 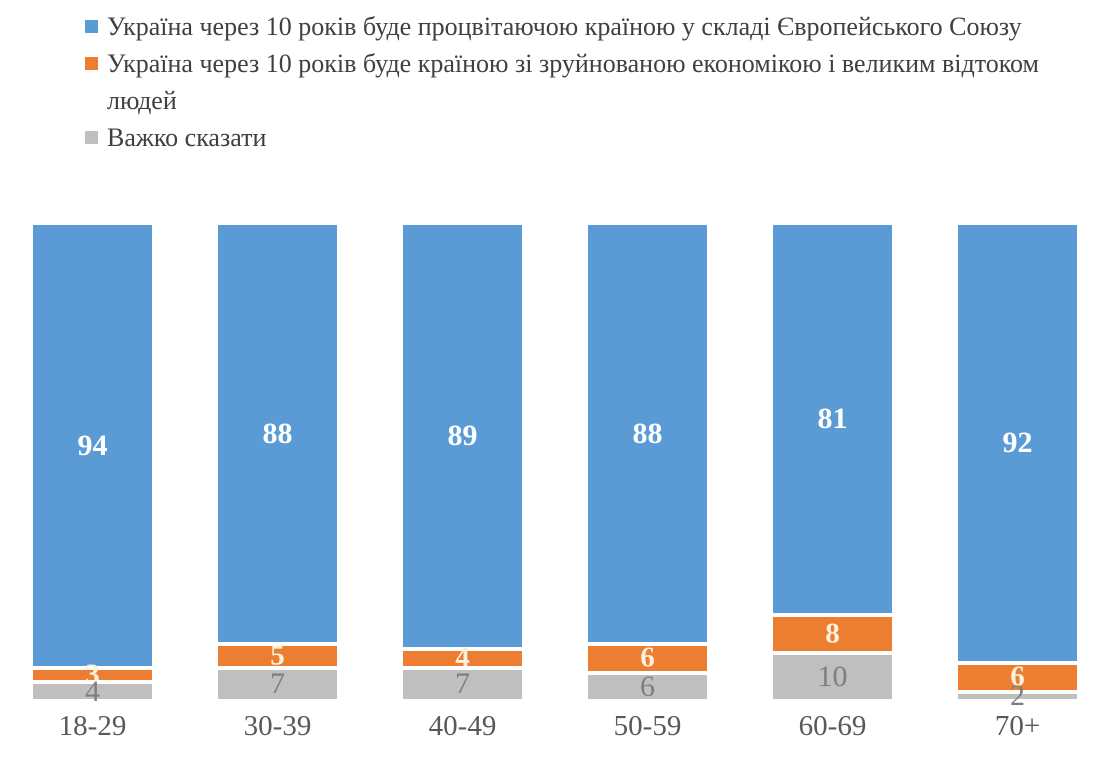 I want to click on bar-30-39: 88 5 7, so click(x=277, y=462).